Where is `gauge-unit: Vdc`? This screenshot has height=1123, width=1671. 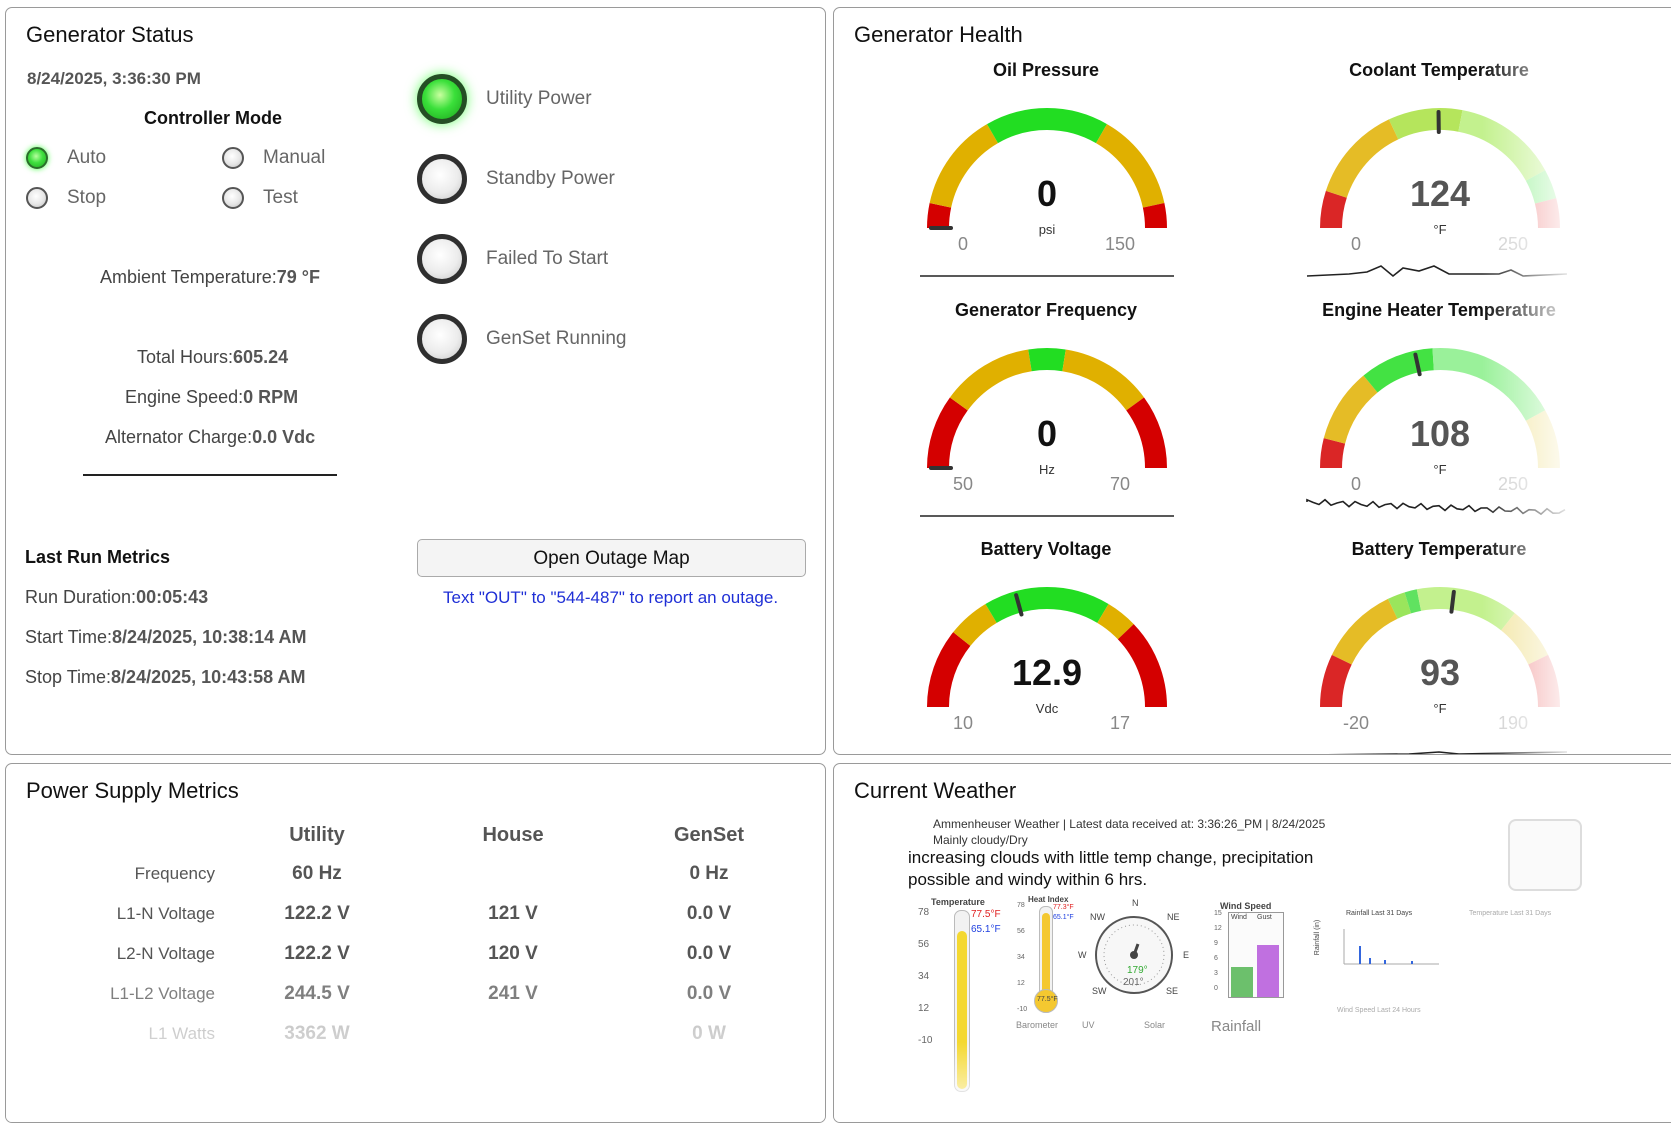
gauge-unit: Vdc is located at coordinates (1047, 708).